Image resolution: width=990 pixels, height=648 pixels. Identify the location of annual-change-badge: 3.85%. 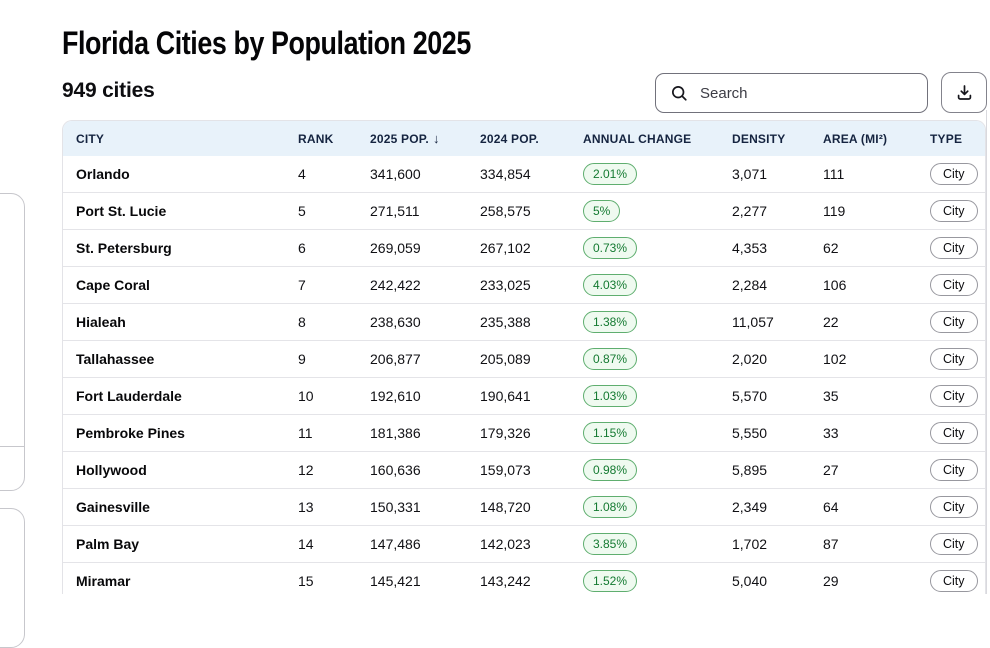
(610, 544).